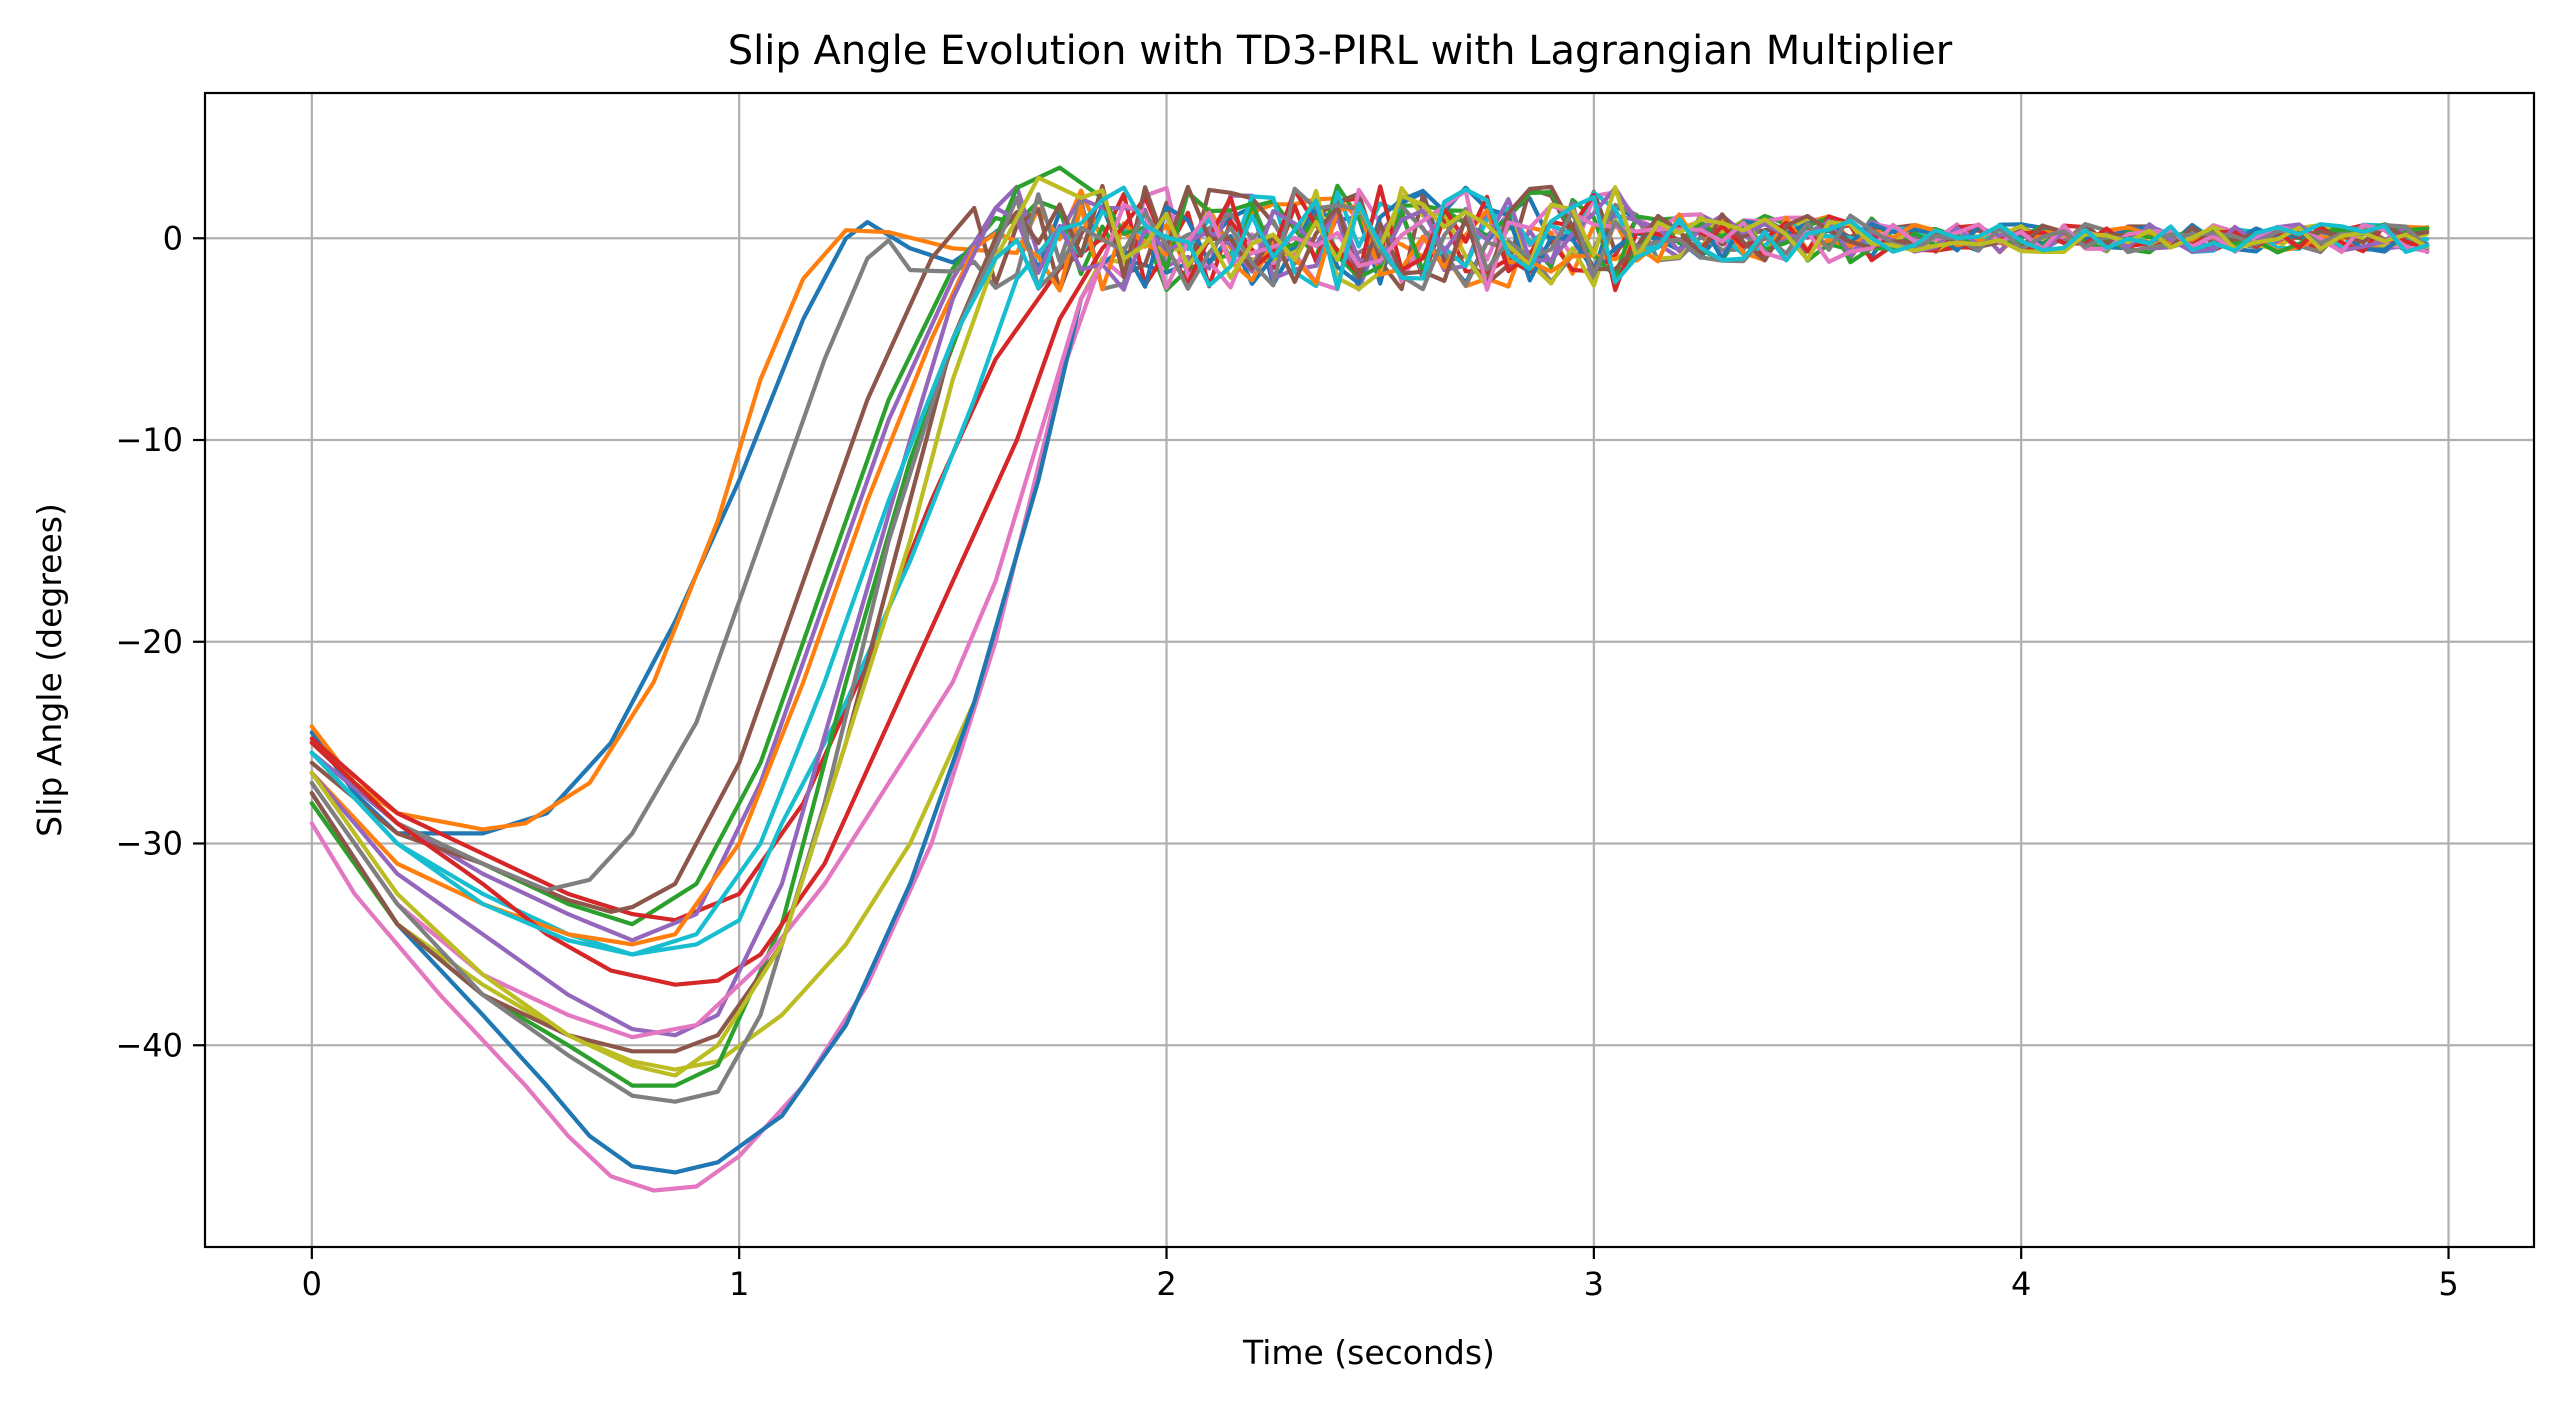 The image size is (2558, 1403). What do you see at coordinates (49, 670) in the screenshot?
I see `y-axis-label: Slip Angle (degrees)` at bounding box center [49, 670].